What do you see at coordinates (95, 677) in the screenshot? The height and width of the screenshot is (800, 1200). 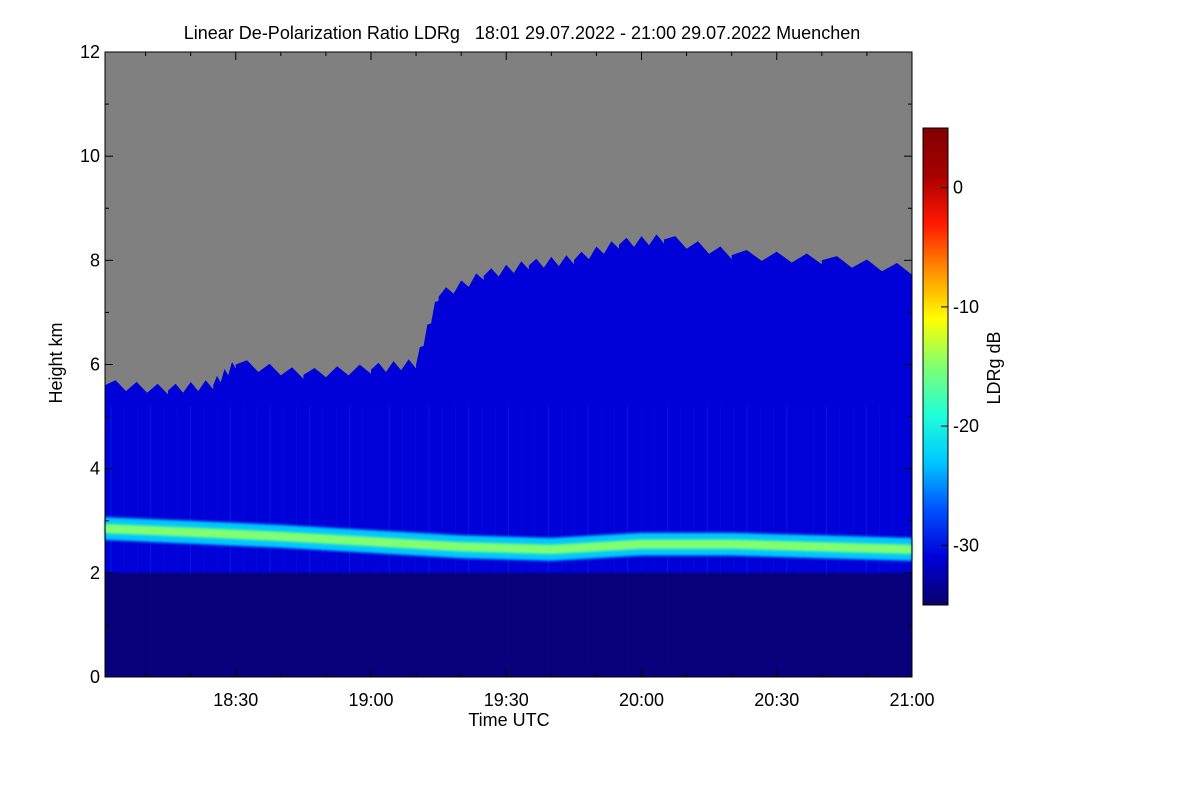 I see `y-tick-label: 0` at bounding box center [95, 677].